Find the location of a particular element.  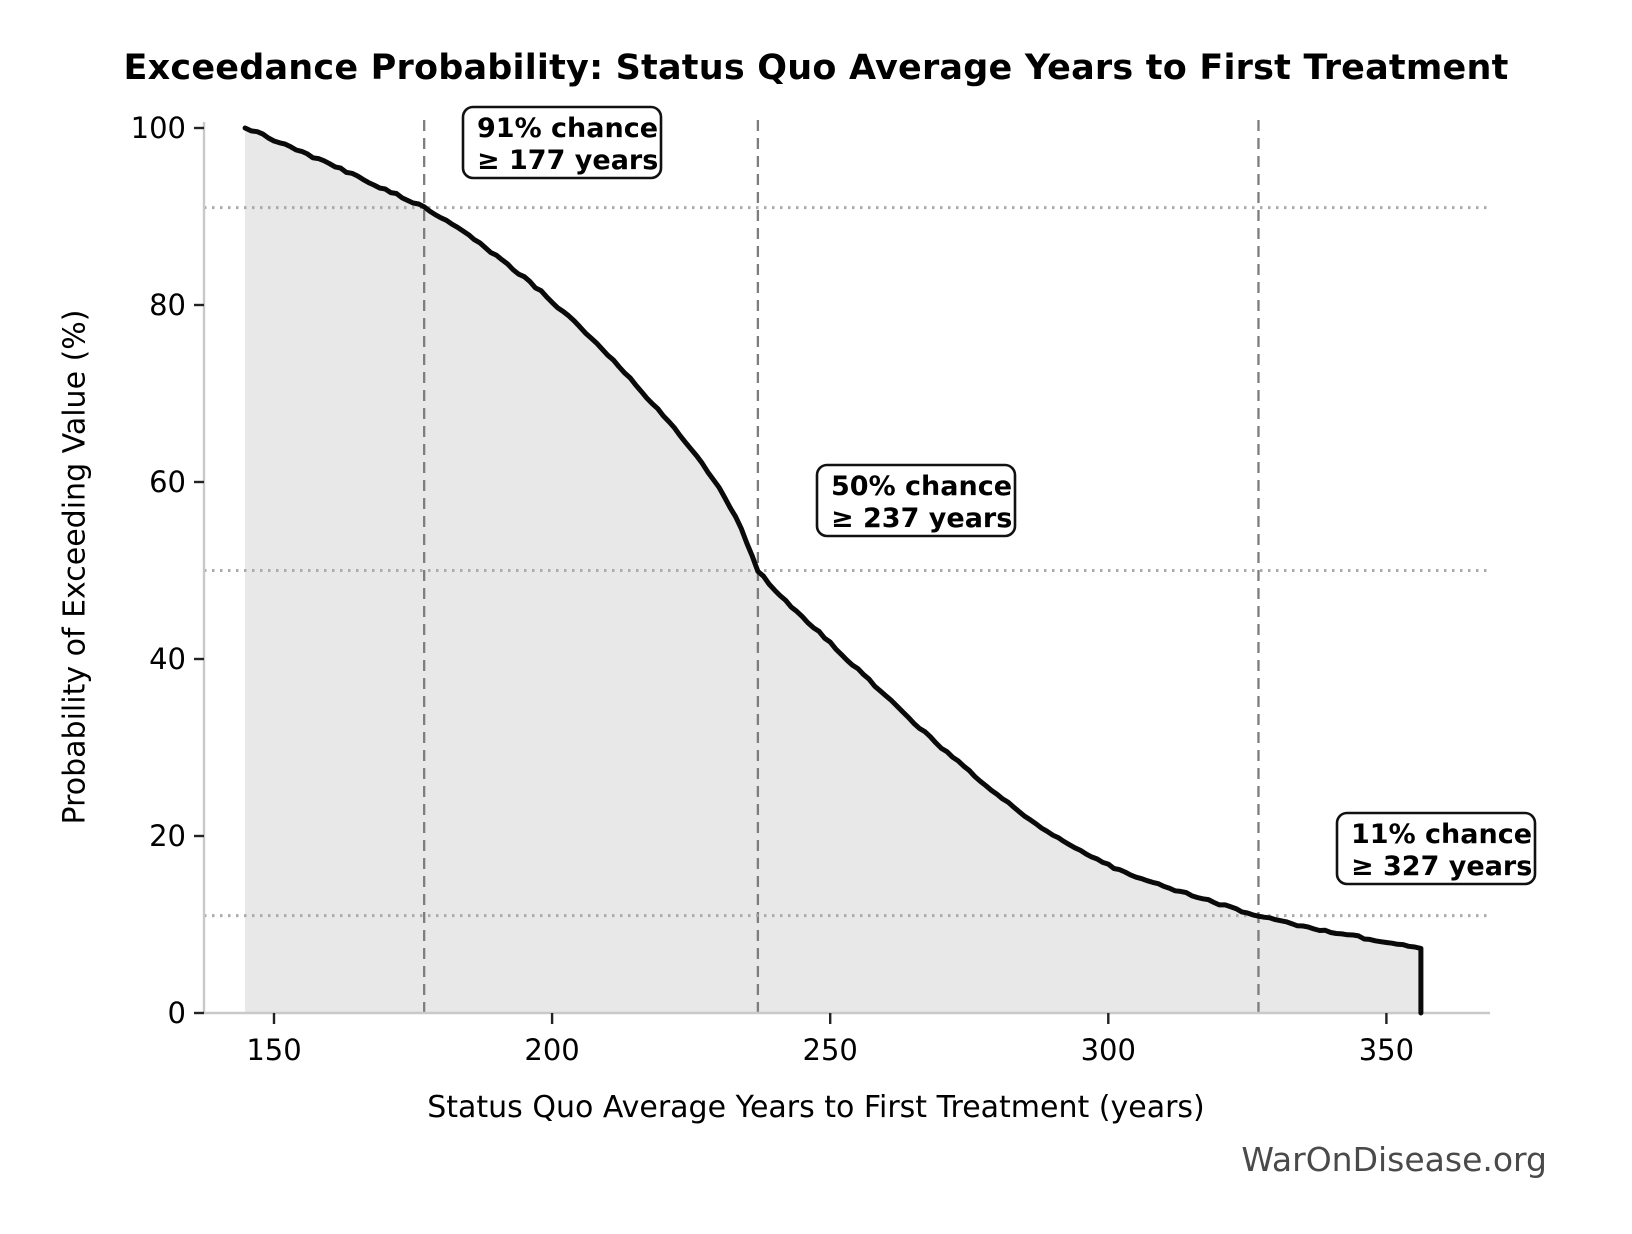

annotation-line2-91: ≥ 177 years is located at coordinates (567, 160).